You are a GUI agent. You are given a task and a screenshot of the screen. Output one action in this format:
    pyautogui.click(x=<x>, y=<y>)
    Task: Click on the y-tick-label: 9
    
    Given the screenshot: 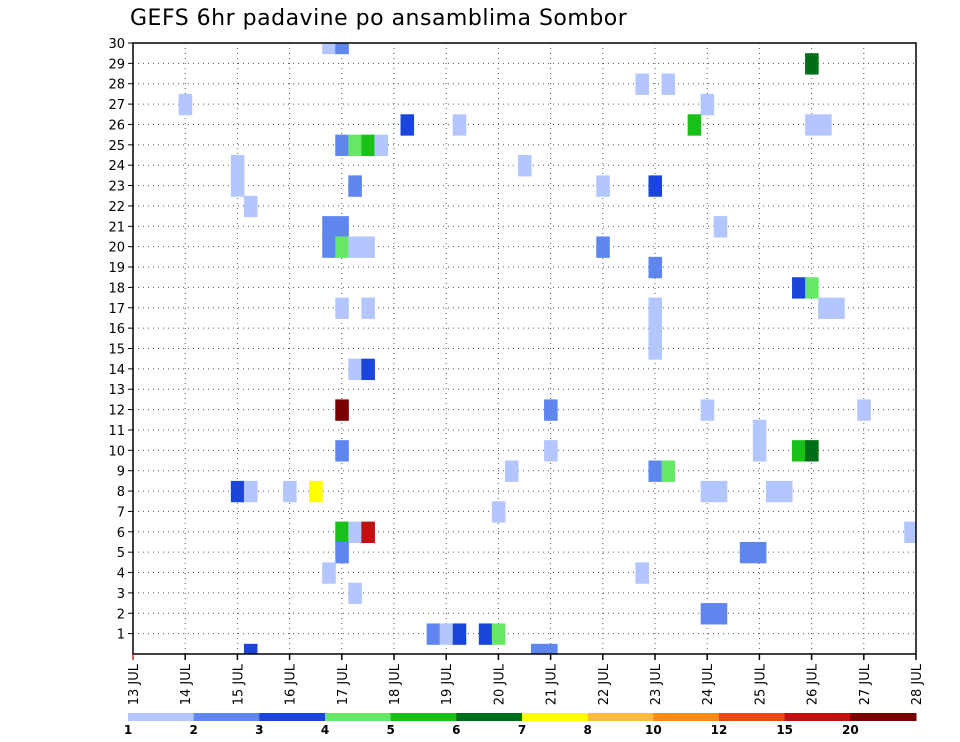 What is the action you would take?
    pyautogui.click(x=121, y=472)
    